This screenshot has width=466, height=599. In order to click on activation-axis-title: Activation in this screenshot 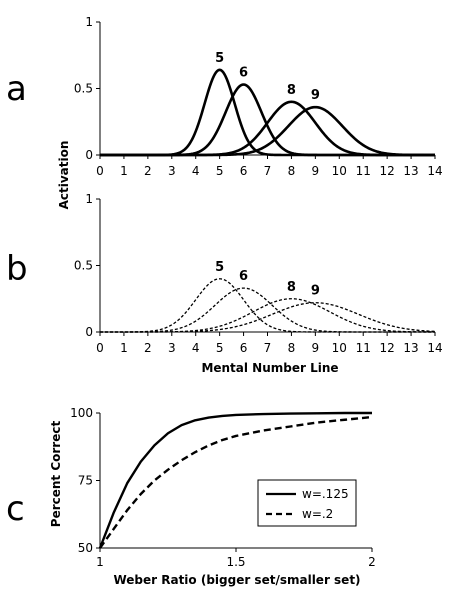, I will do `click(64, 175)`.